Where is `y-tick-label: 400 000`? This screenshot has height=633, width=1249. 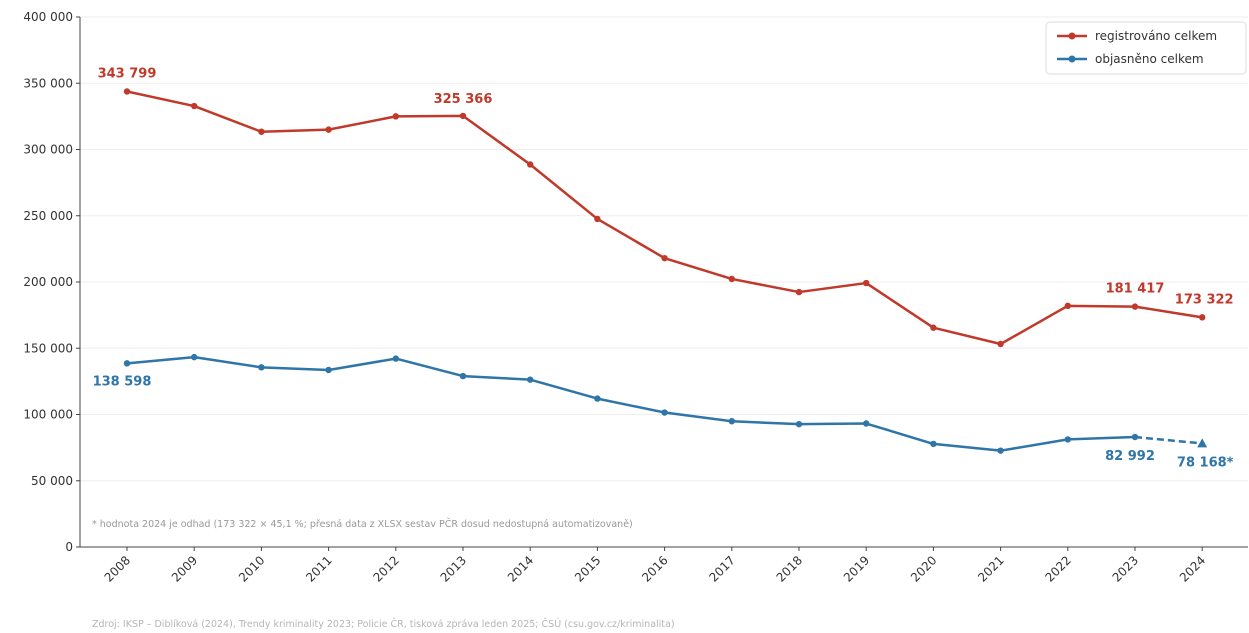
y-tick-label: 400 000 is located at coordinates (48, 17).